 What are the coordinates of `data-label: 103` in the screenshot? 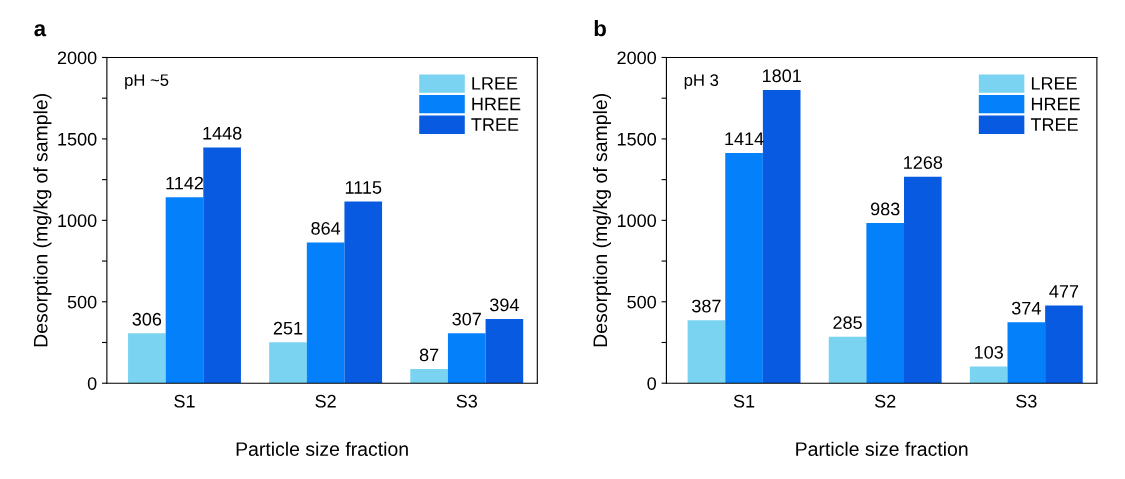 It's located at (988, 352).